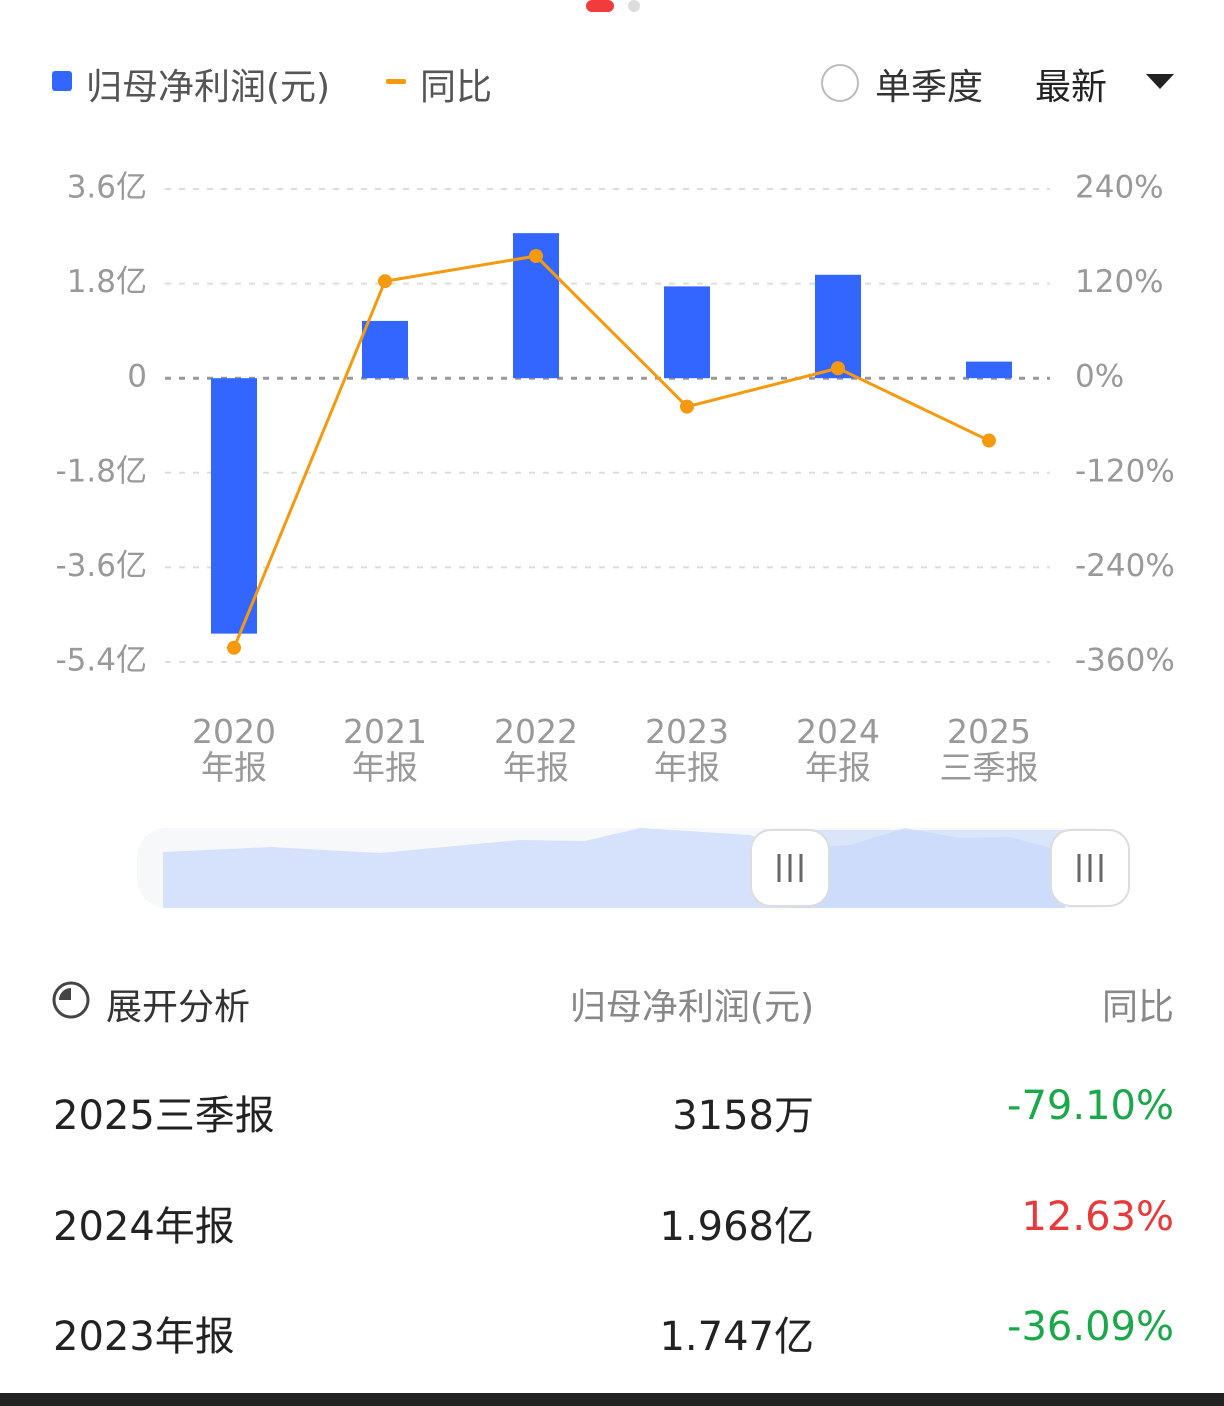 The width and height of the screenshot is (1224, 1406). I want to click on row-yoy: 12.63%, so click(1097, 1217).